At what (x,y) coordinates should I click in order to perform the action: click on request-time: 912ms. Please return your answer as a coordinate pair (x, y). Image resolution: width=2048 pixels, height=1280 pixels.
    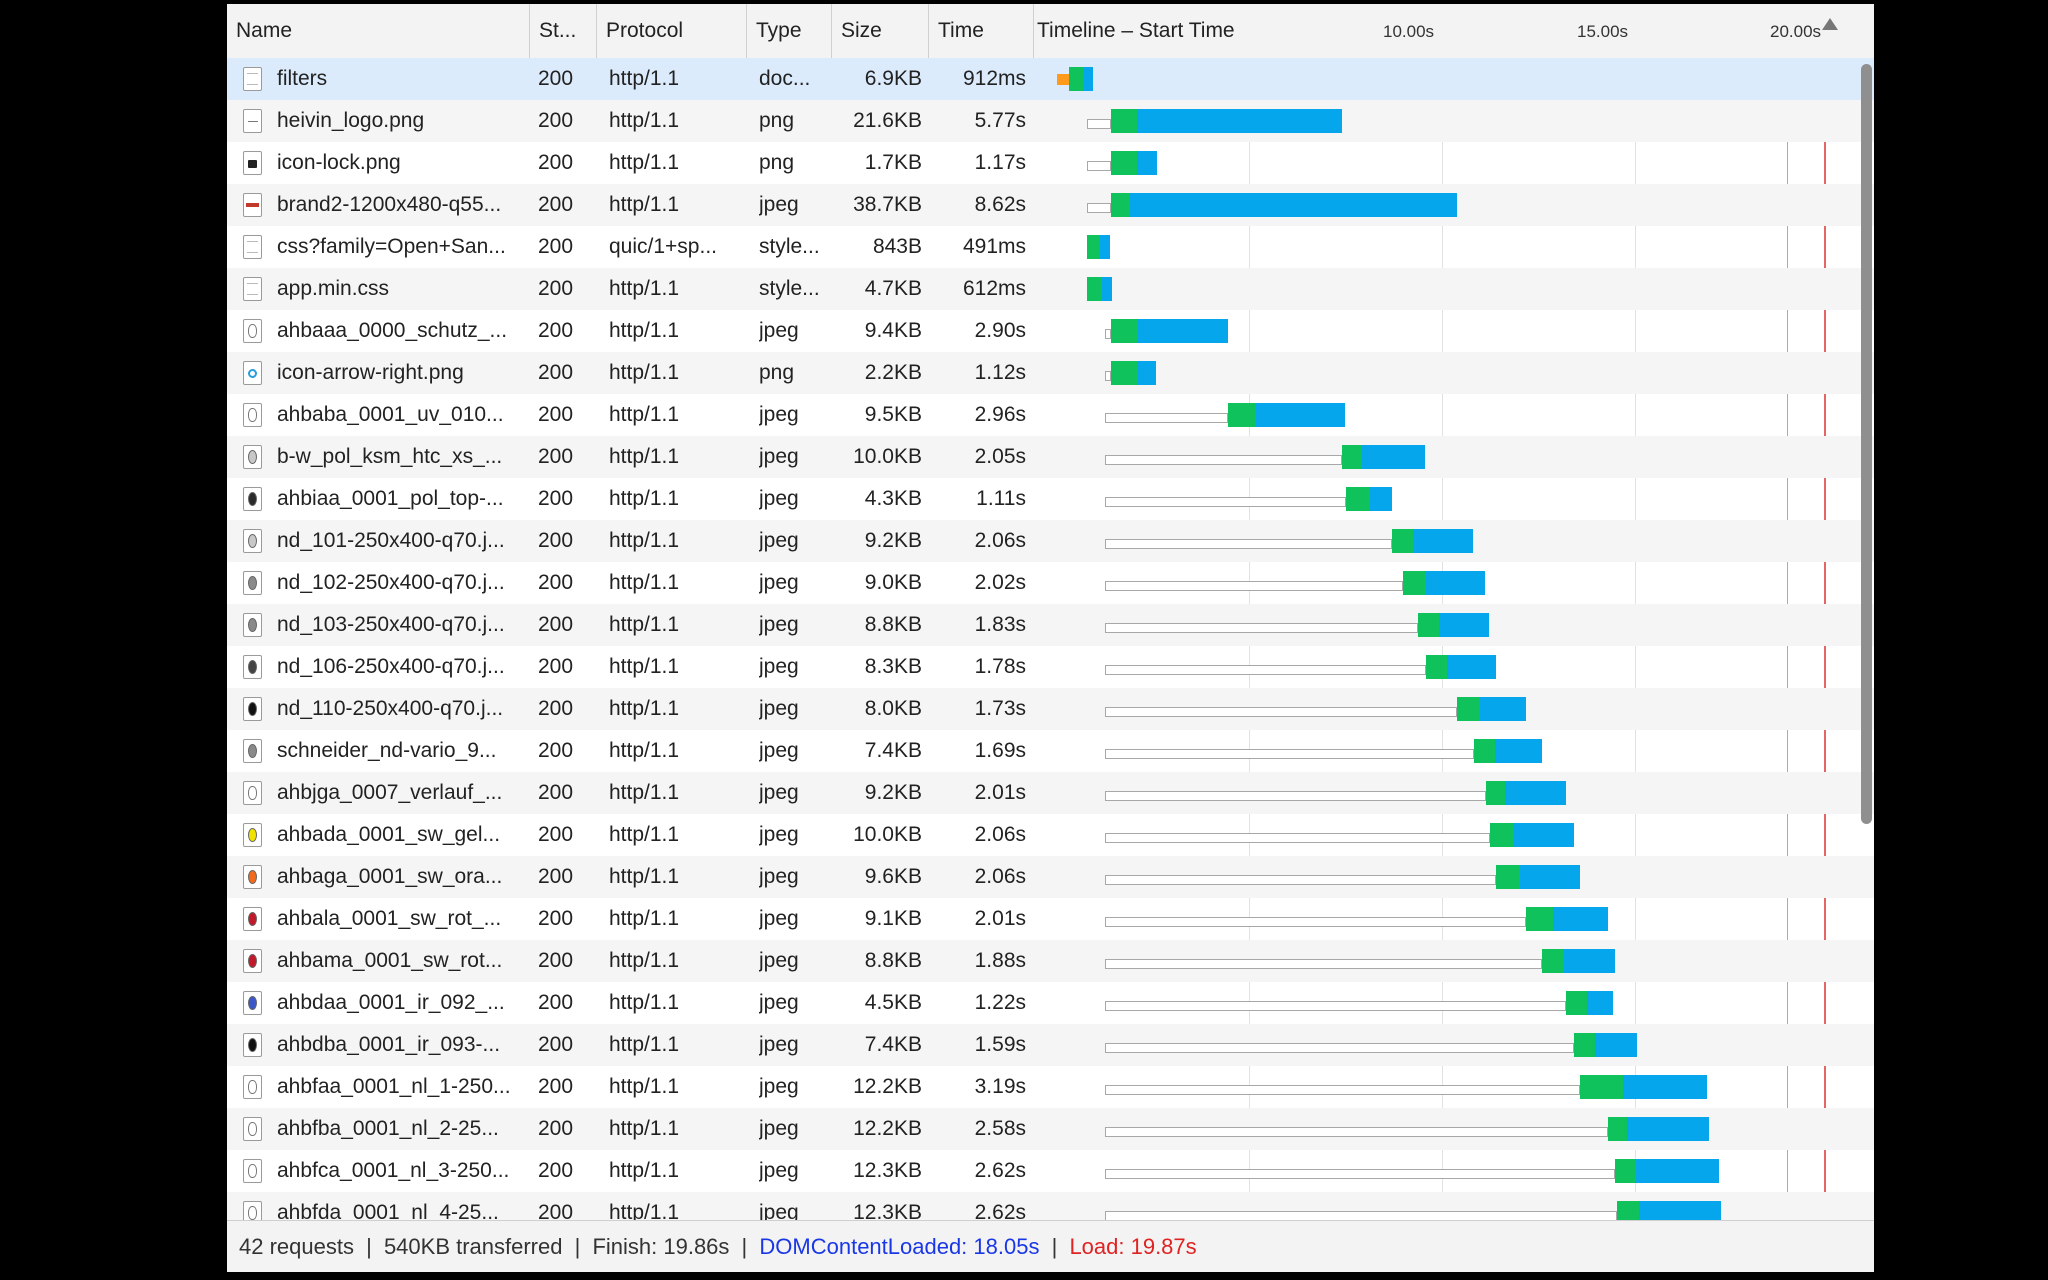
    Looking at the image, I should click on (994, 78).